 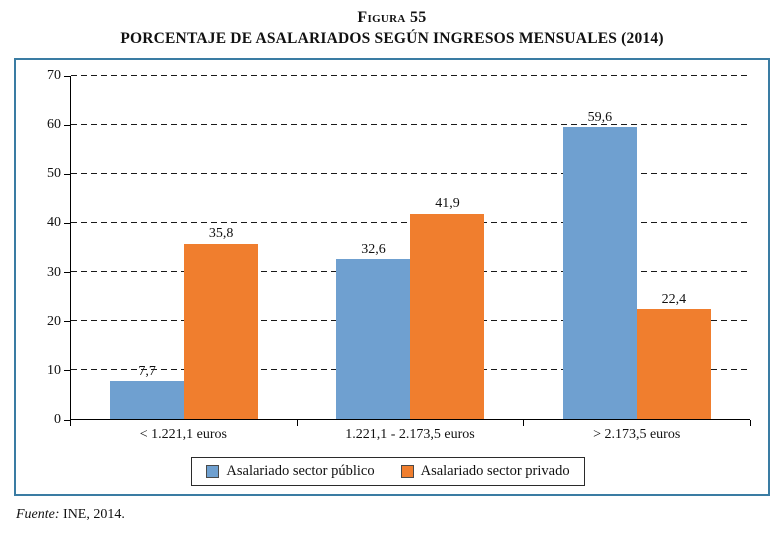 What do you see at coordinates (38, 514) in the screenshot?
I see `source-label: Fuente:` at bounding box center [38, 514].